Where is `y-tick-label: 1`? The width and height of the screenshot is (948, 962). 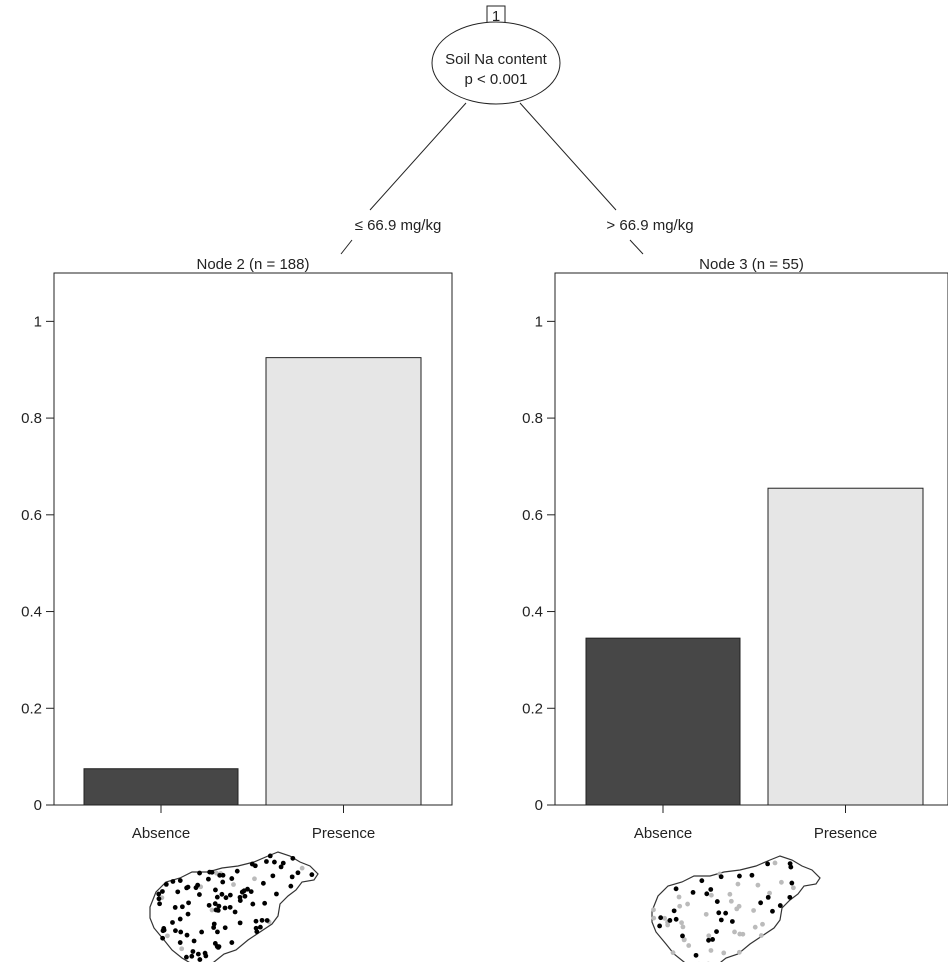 y-tick-label: 1 is located at coordinates (539, 321).